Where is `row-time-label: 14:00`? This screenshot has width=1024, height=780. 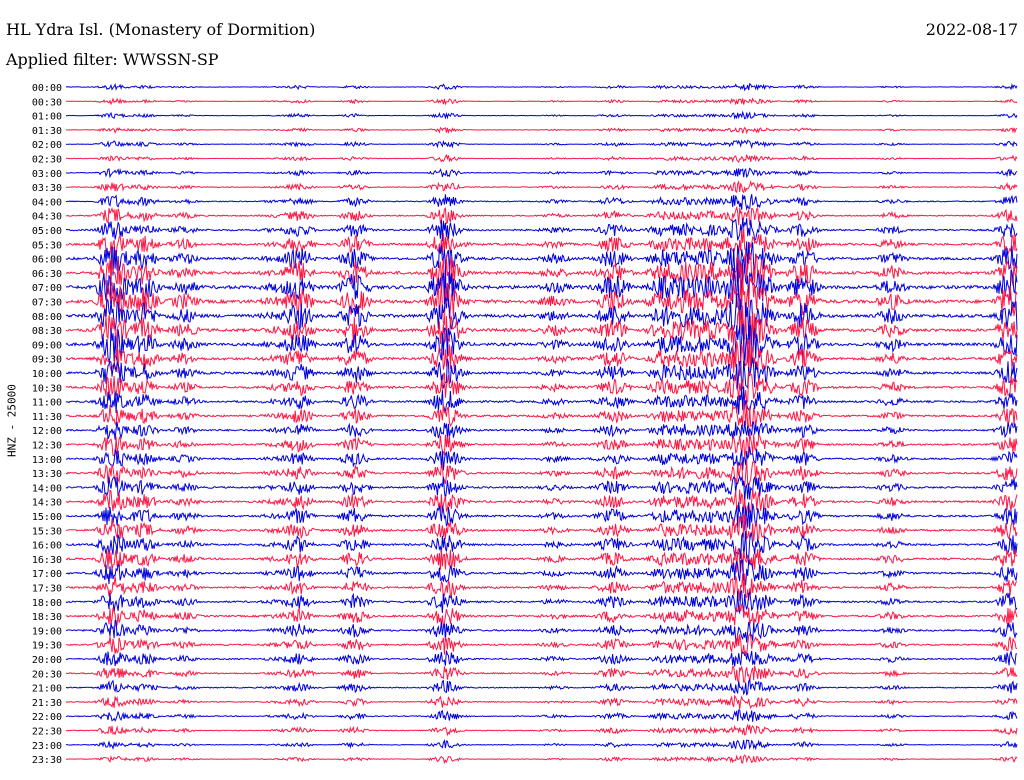
row-time-label: 14:00 is located at coordinates (47, 488).